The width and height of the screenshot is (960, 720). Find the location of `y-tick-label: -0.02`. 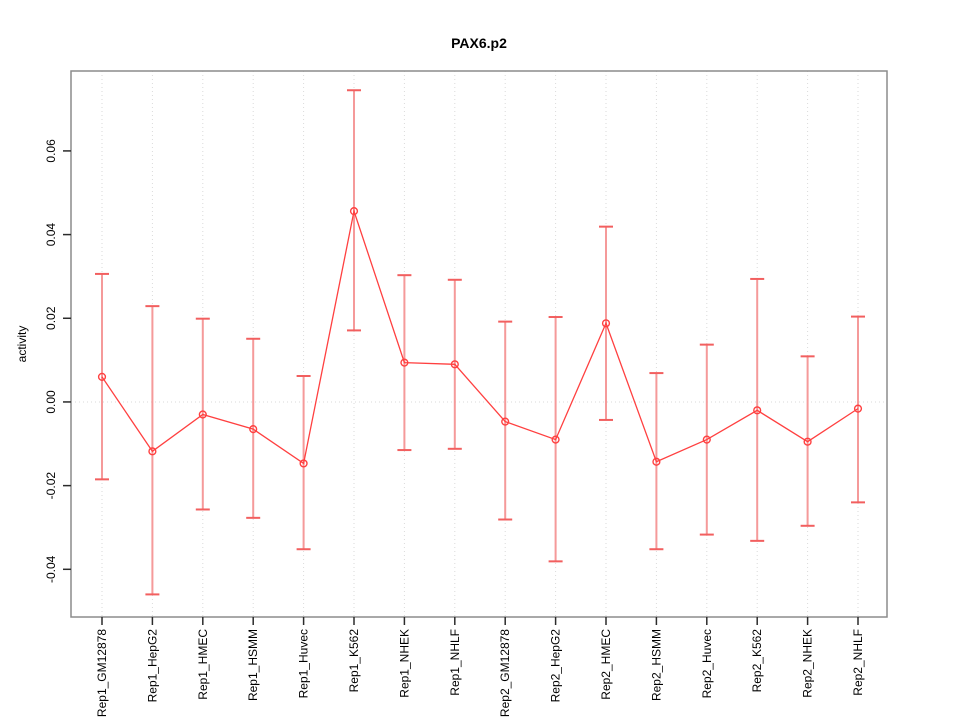

y-tick-label: -0.02 is located at coordinates (51, 486).